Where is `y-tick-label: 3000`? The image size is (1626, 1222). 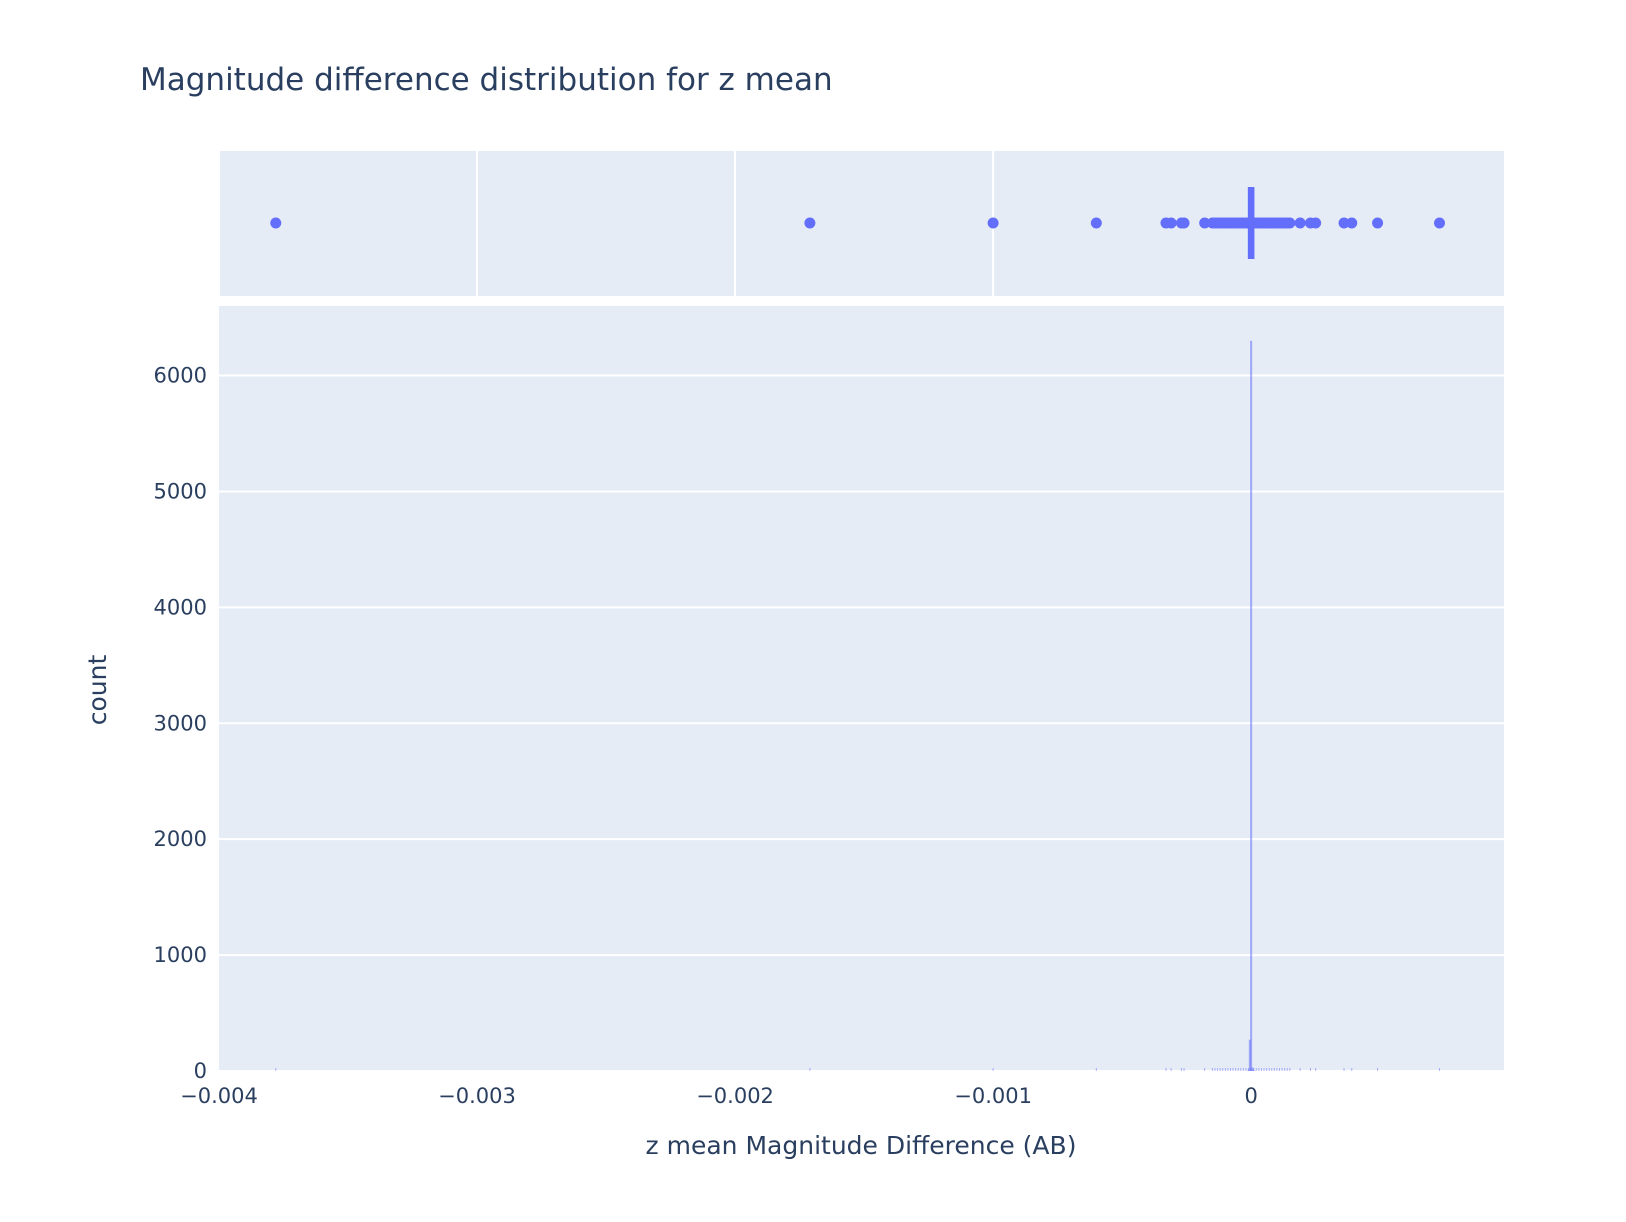 y-tick-label: 3000 is located at coordinates (180, 723).